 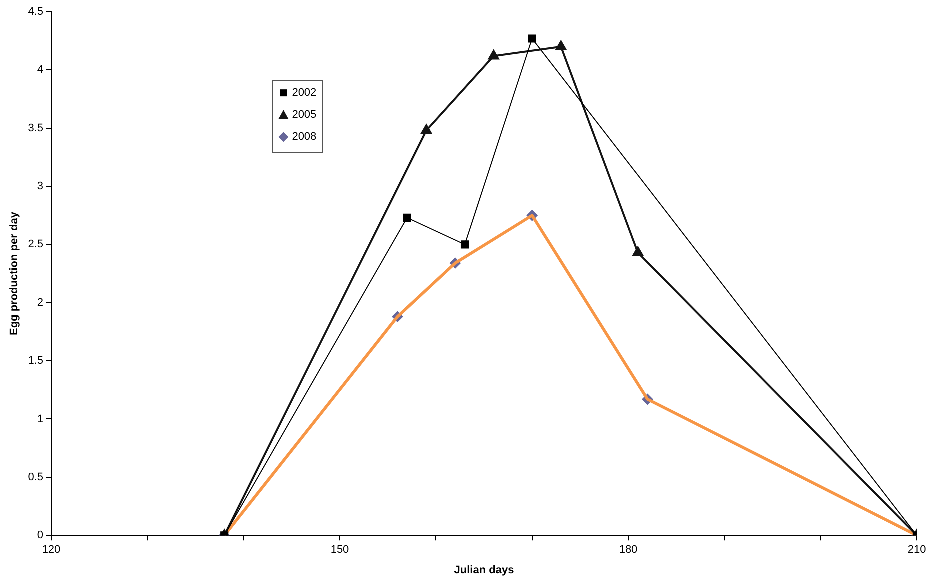 I want to click on y-tick-label: 0.5, so click(x=36, y=477).